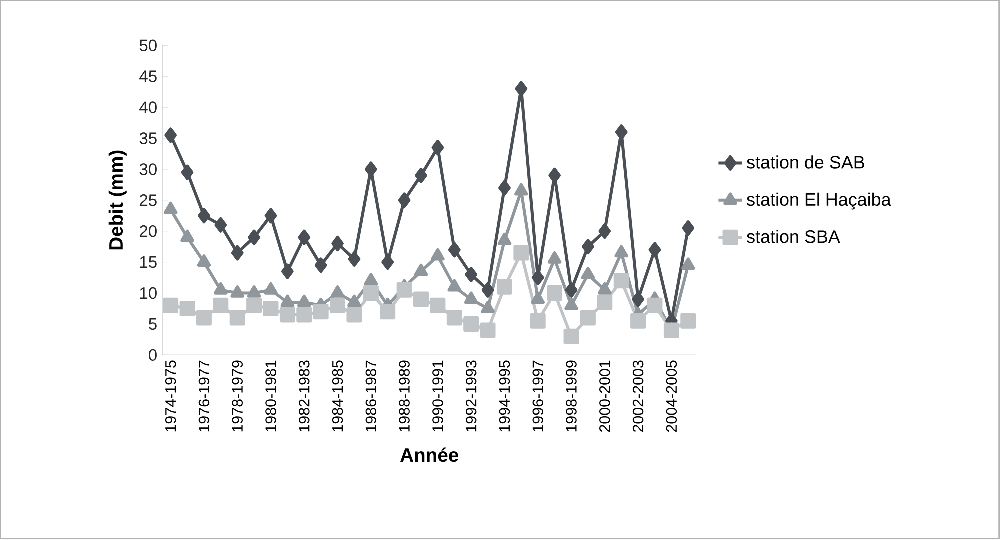 This screenshot has height=540, width=1000. I want to click on y-tick-label: 40, so click(148, 108).